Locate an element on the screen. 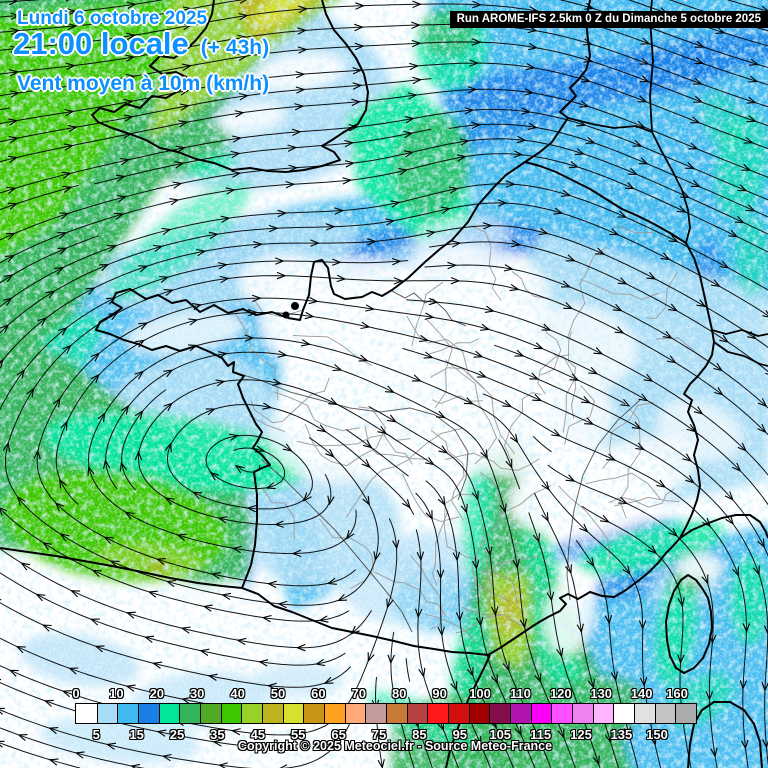 This screenshot has width=768, height=768. country-borders is located at coordinates (667, 183).